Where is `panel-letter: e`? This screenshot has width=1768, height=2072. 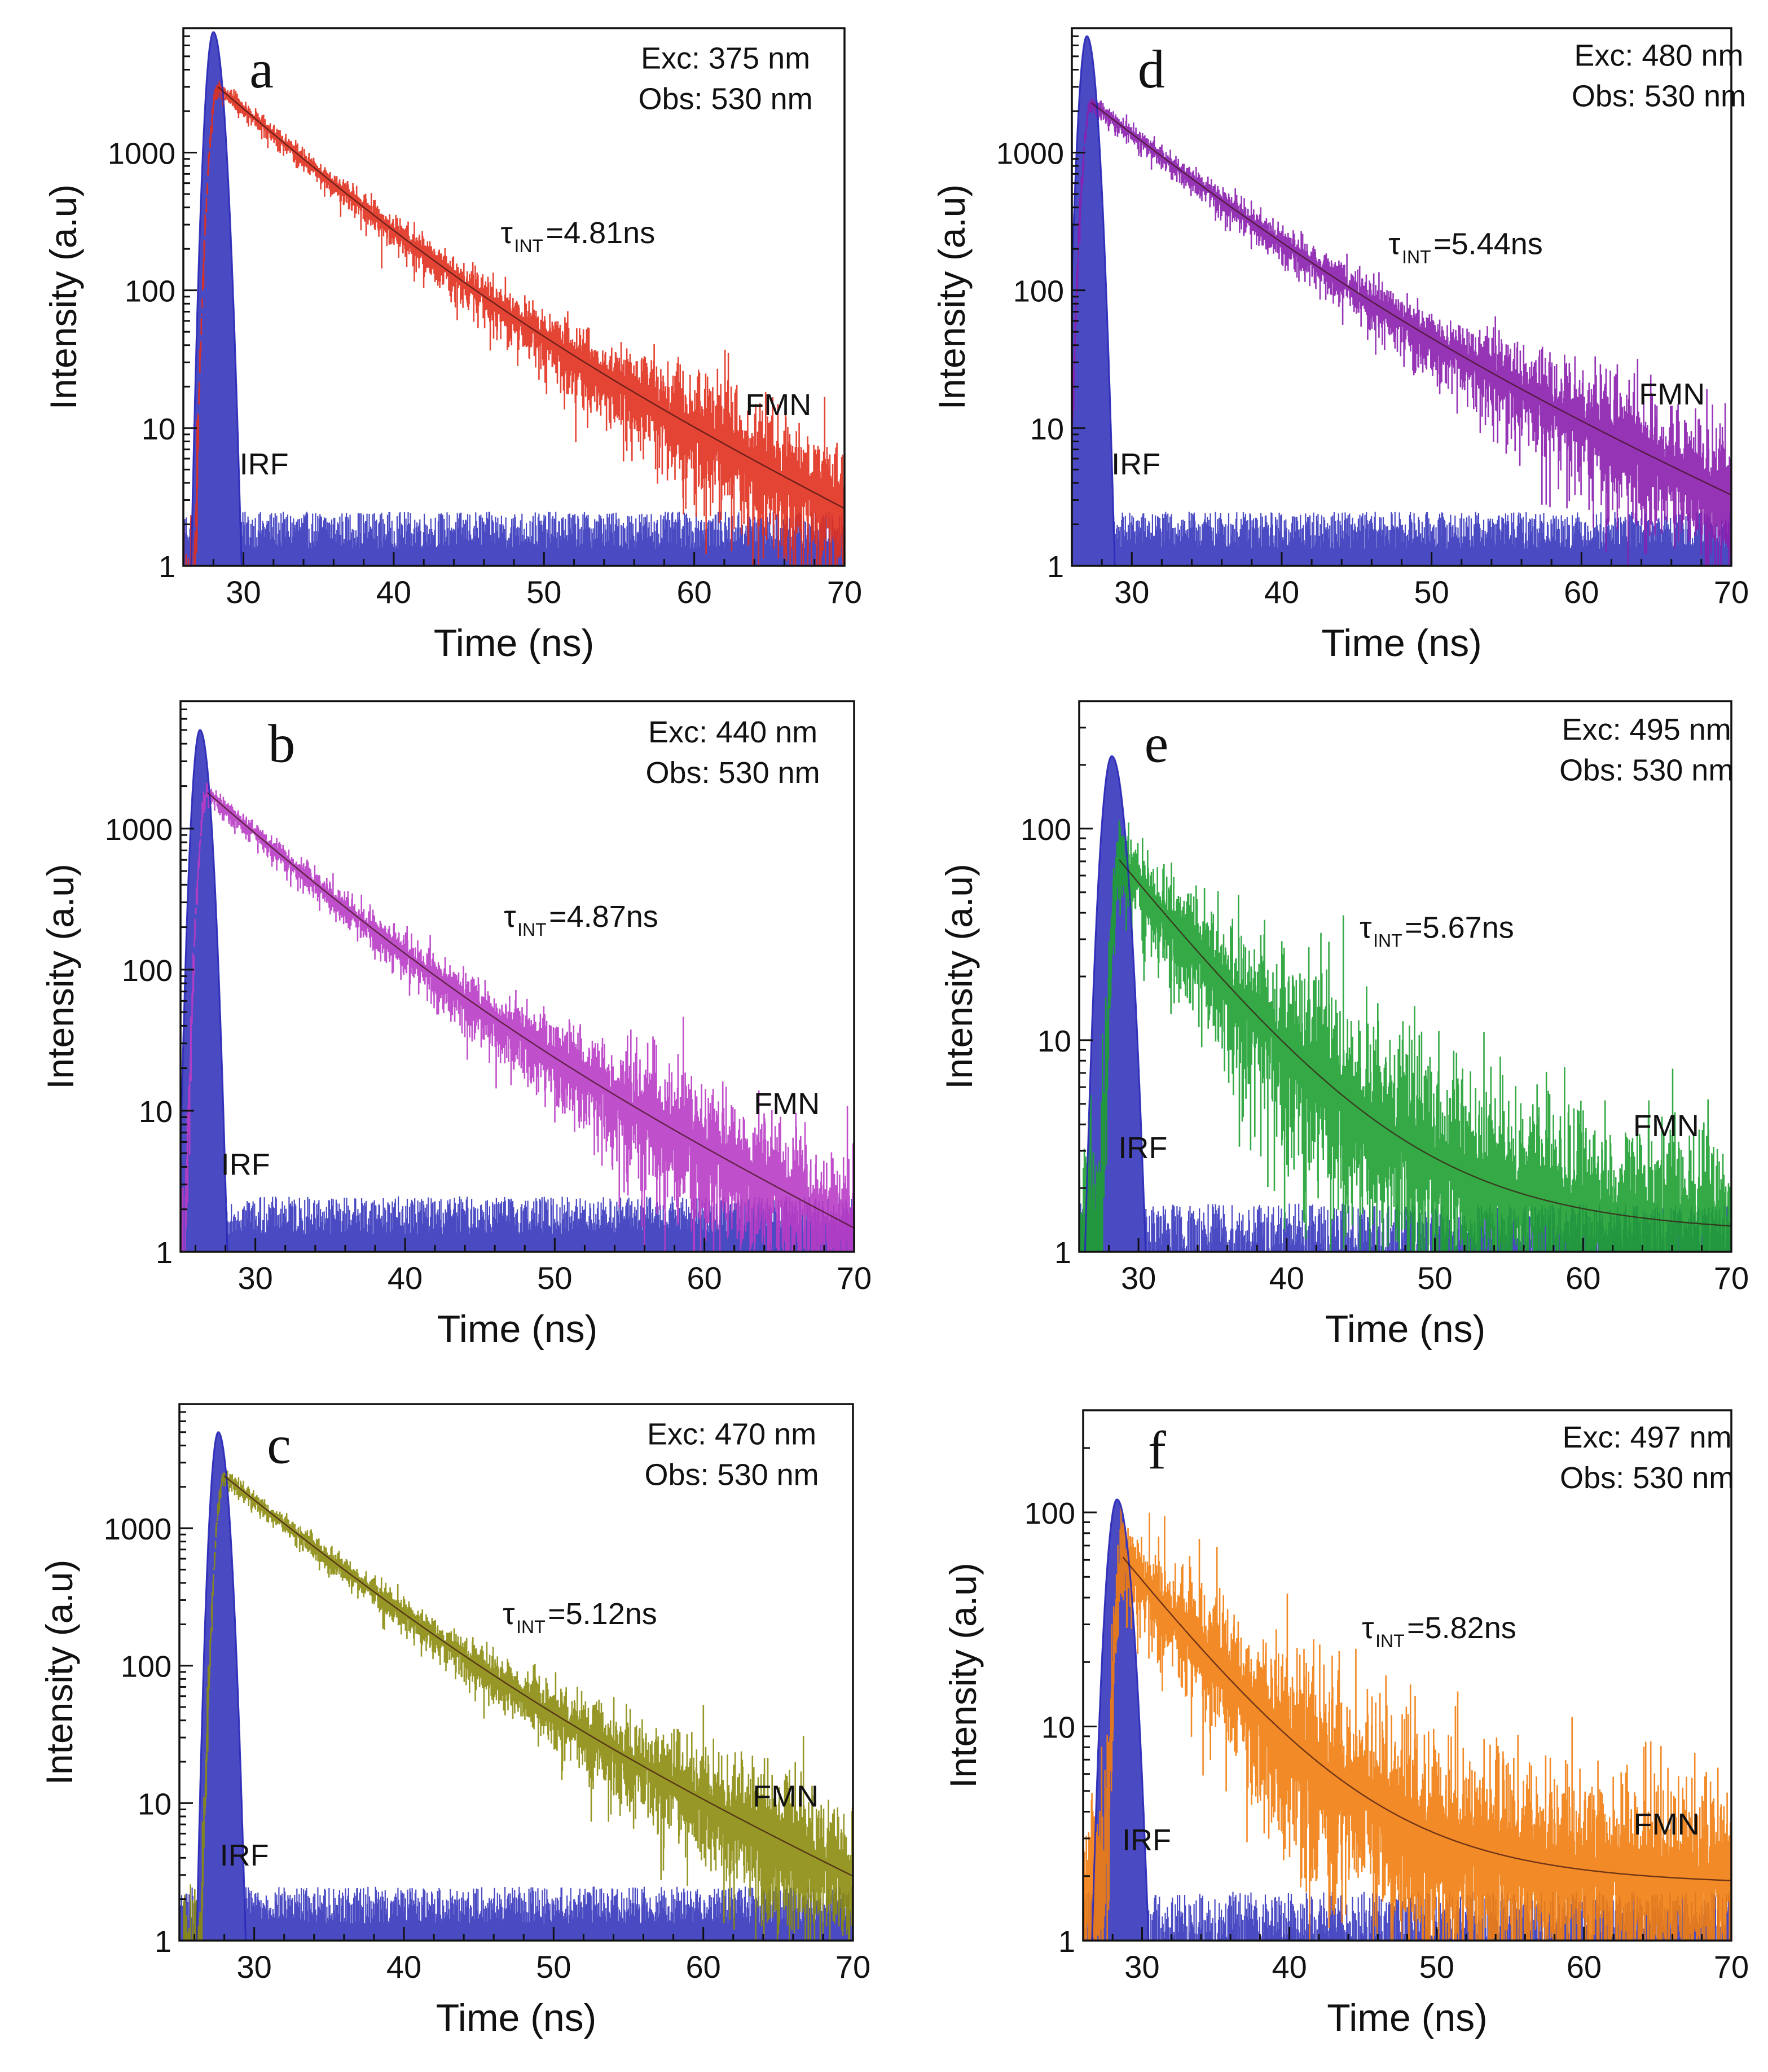 panel-letter: e is located at coordinates (1157, 743).